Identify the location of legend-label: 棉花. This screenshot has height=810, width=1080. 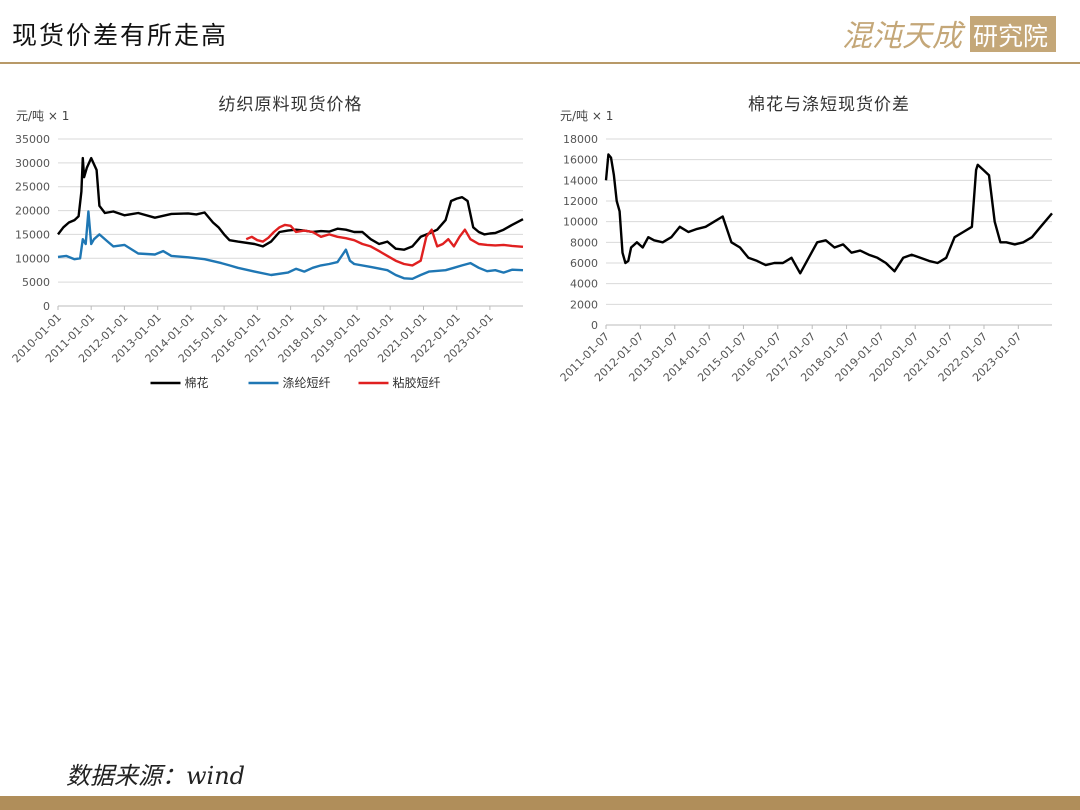
(197, 382).